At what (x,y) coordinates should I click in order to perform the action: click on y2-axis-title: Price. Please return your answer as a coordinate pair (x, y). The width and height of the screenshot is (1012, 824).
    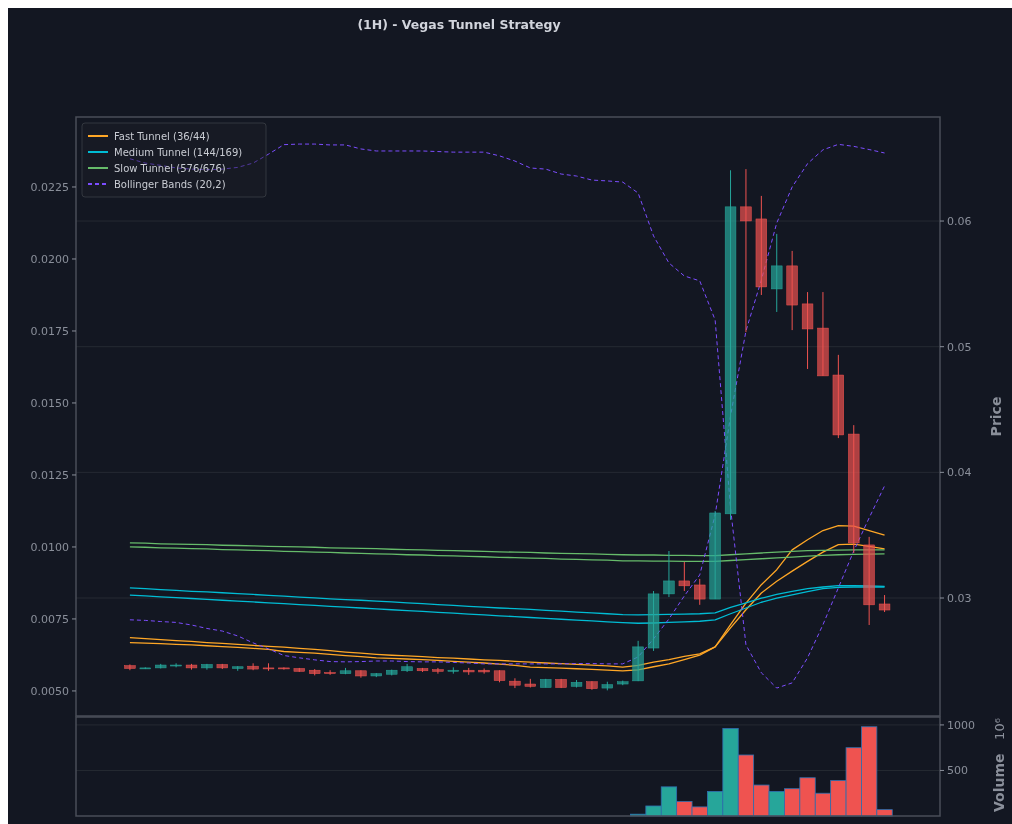
    Looking at the image, I should click on (996, 416).